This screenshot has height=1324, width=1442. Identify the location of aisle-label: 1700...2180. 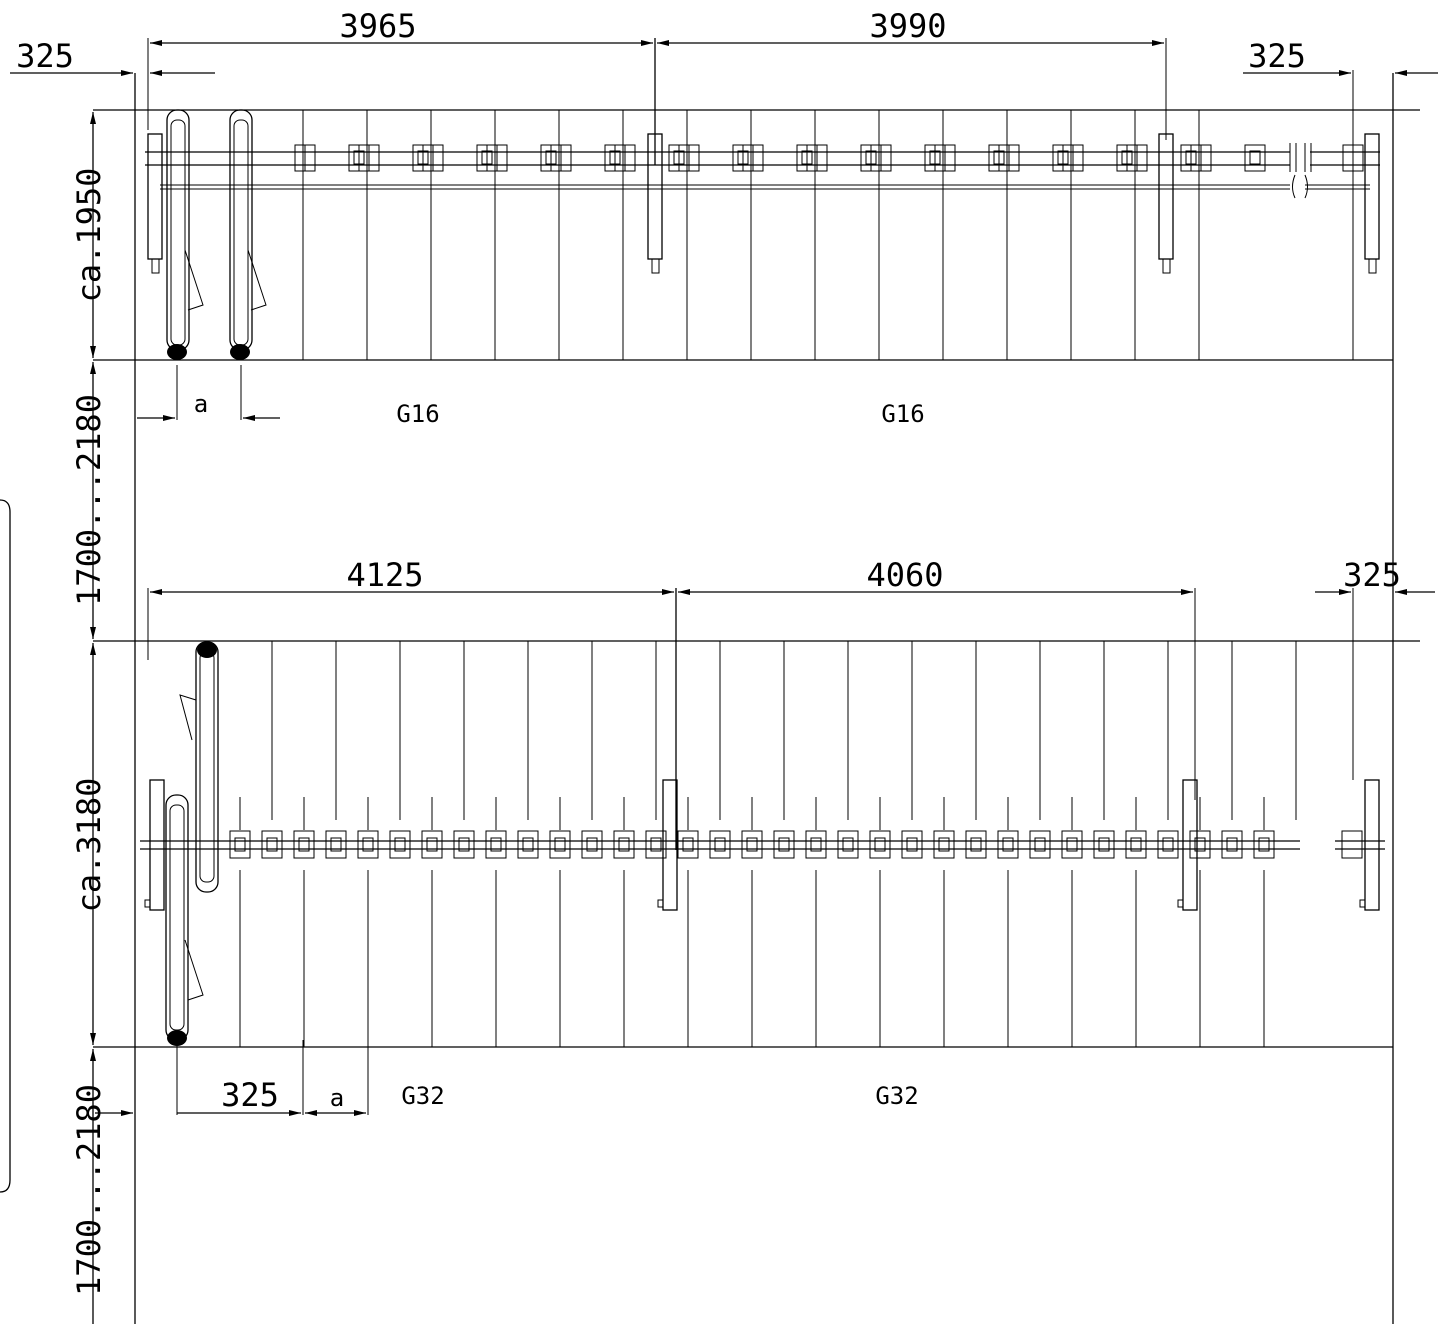
(89, 500).